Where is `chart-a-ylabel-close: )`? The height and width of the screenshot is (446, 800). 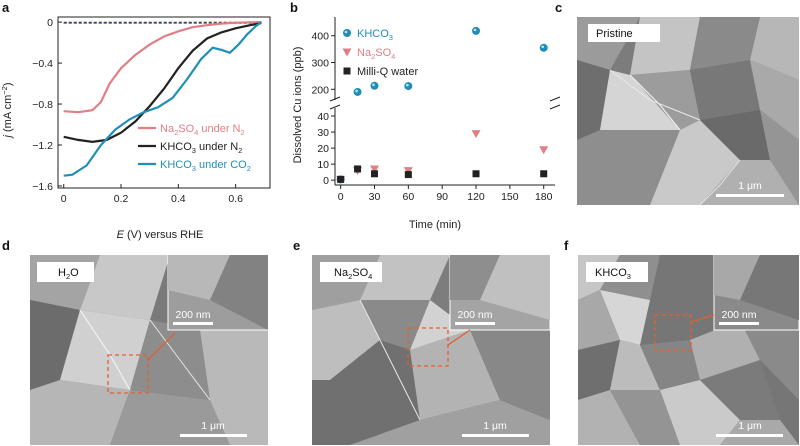 chart-a-ylabel-close: ) is located at coordinates (8, 84).